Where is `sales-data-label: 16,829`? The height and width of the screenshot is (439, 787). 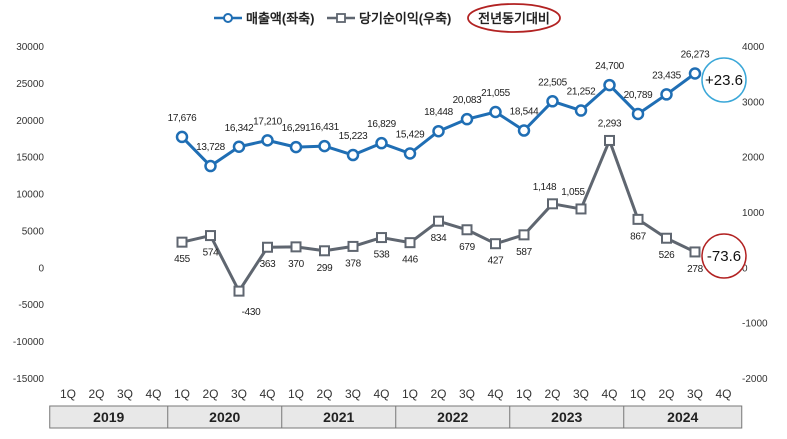
sales-data-label: 16,829 is located at coordinates (382, 124).